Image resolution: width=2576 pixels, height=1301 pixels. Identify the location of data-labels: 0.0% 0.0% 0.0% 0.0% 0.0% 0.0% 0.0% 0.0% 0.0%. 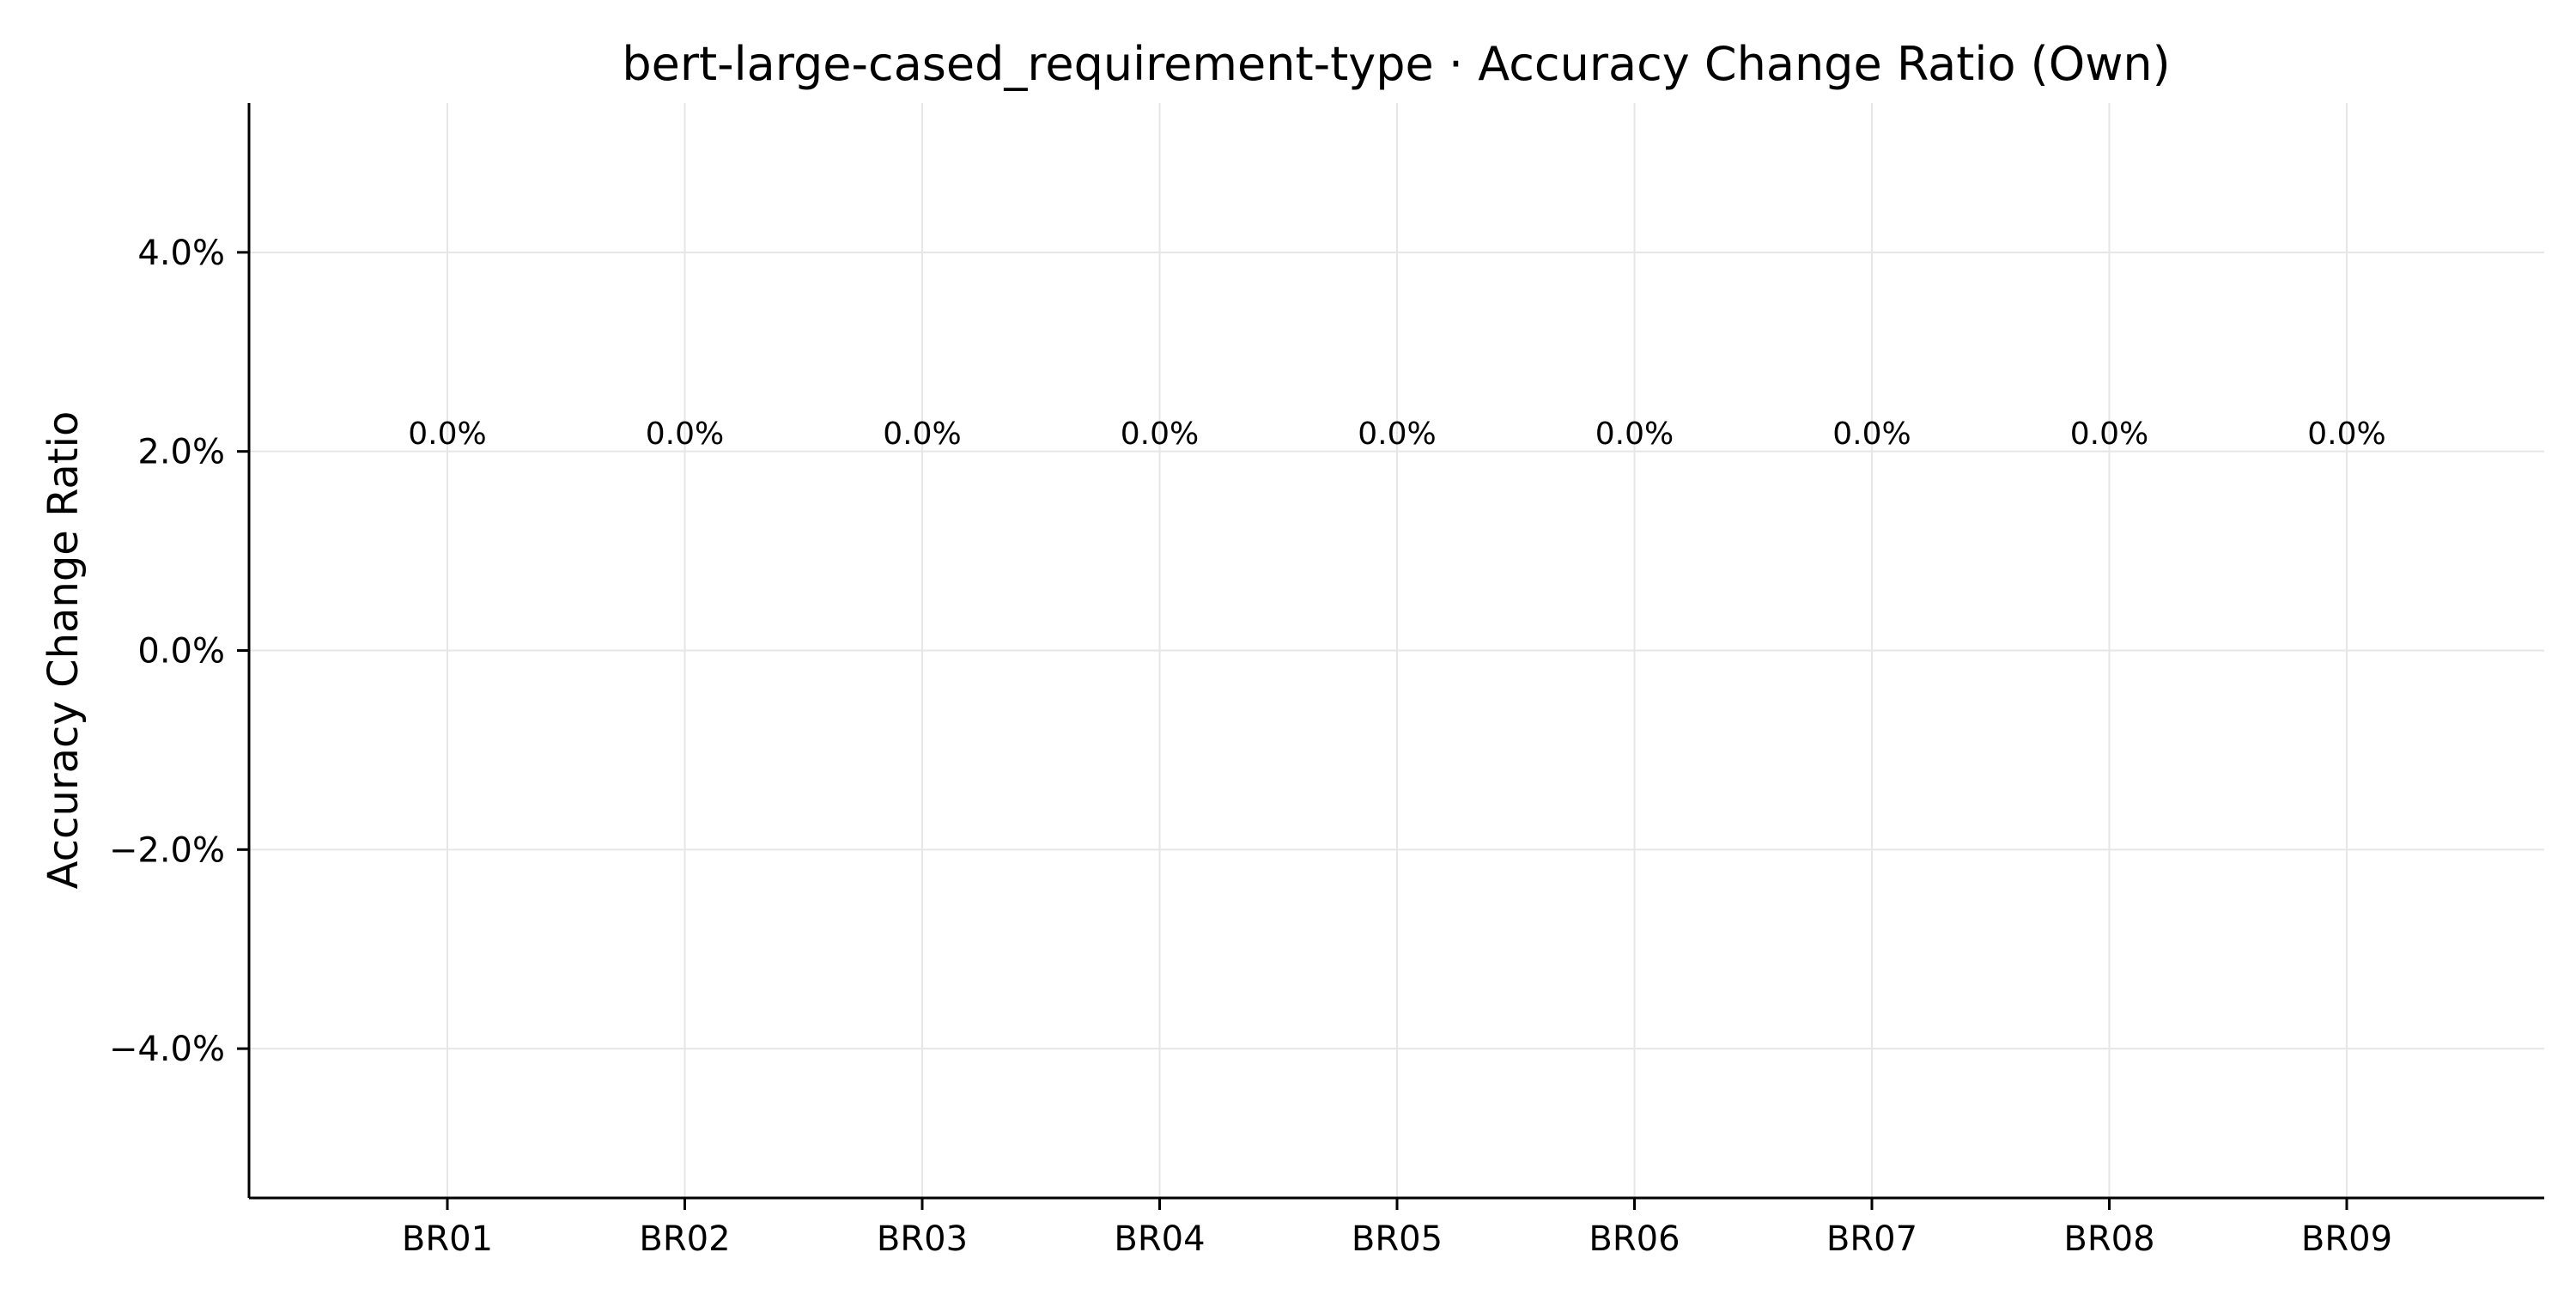
(1396, 434).